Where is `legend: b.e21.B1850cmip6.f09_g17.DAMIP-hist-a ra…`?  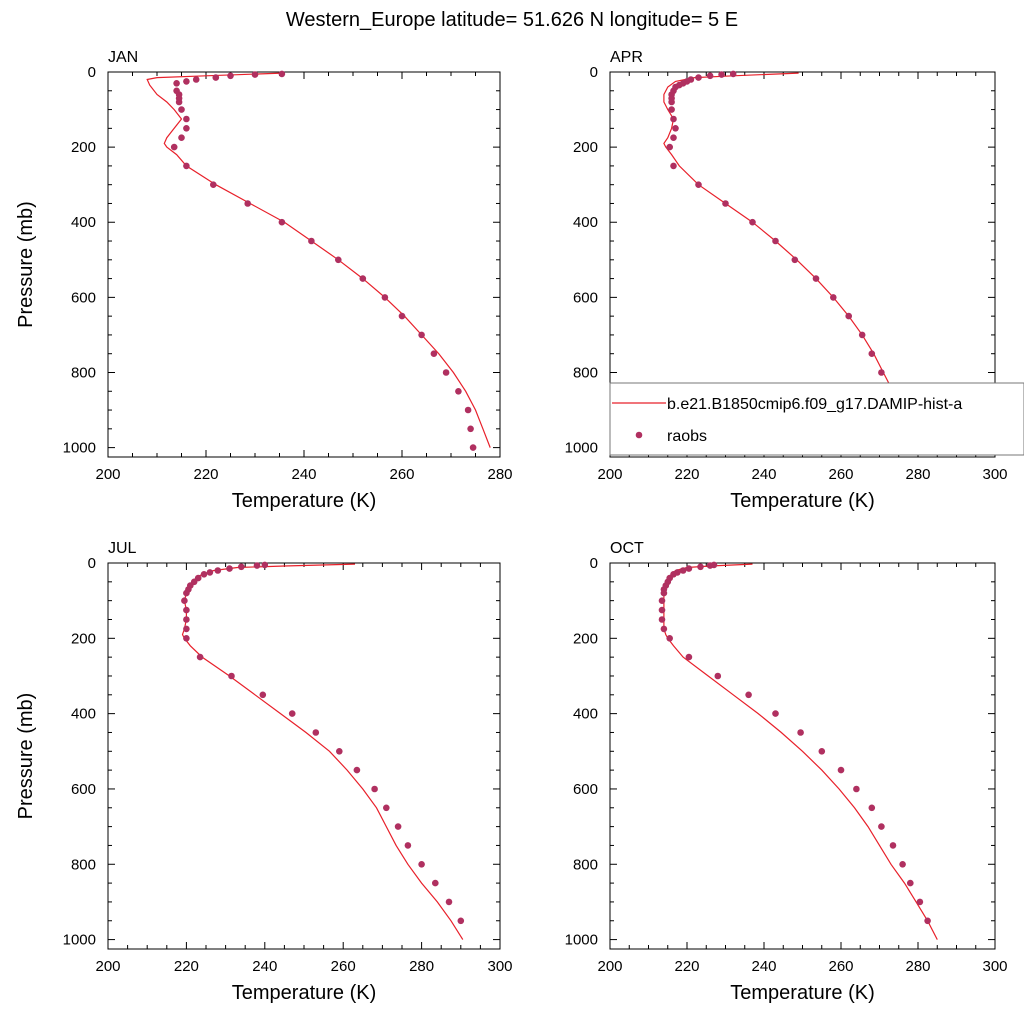
legend: b.e21.B1850cmip6.f09_g17.DAMIP-hist-a ra… is located at coordinates (816, 419).